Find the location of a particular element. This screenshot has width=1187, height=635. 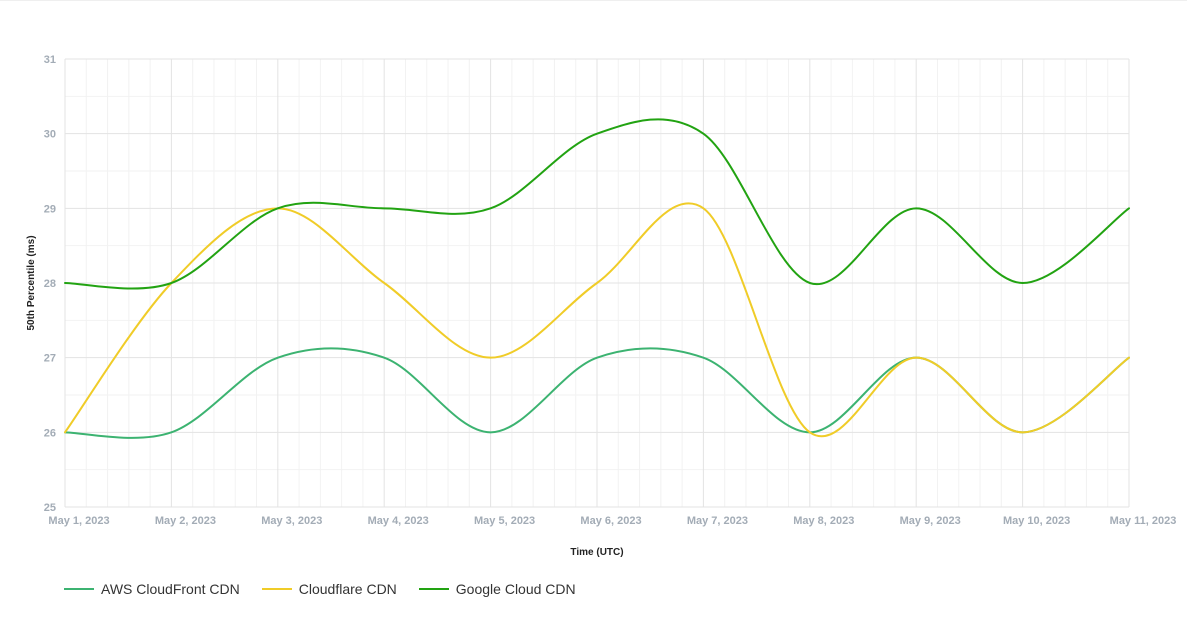

legend-item: Google Cloud CDN is located at coordinates (497, 589).